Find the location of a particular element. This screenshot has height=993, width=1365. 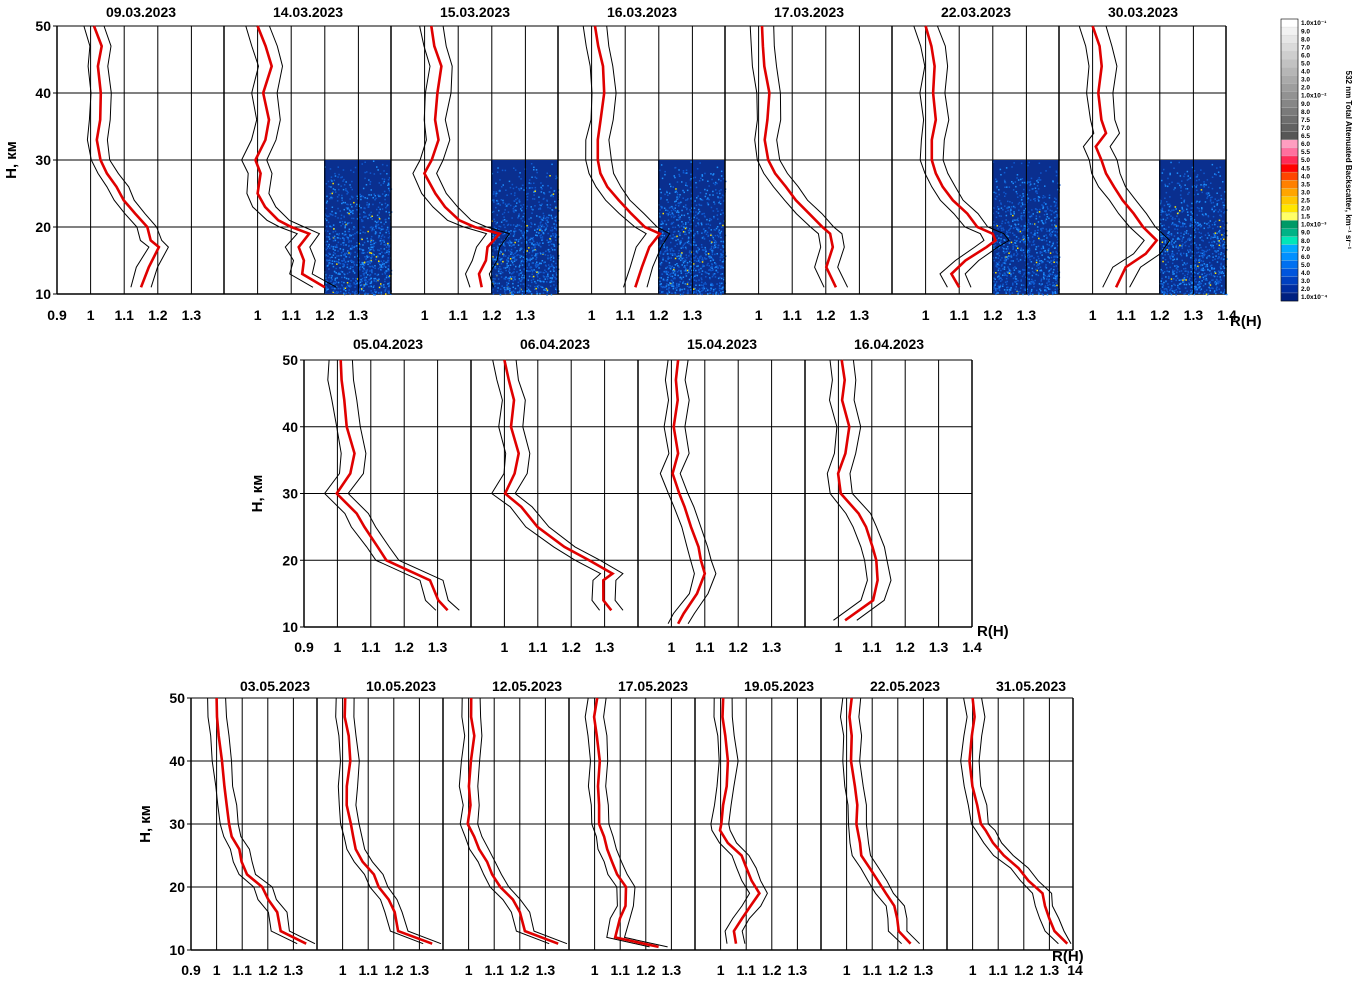

panel-title: 17.05.2023 is located at coordinates (653, 686).